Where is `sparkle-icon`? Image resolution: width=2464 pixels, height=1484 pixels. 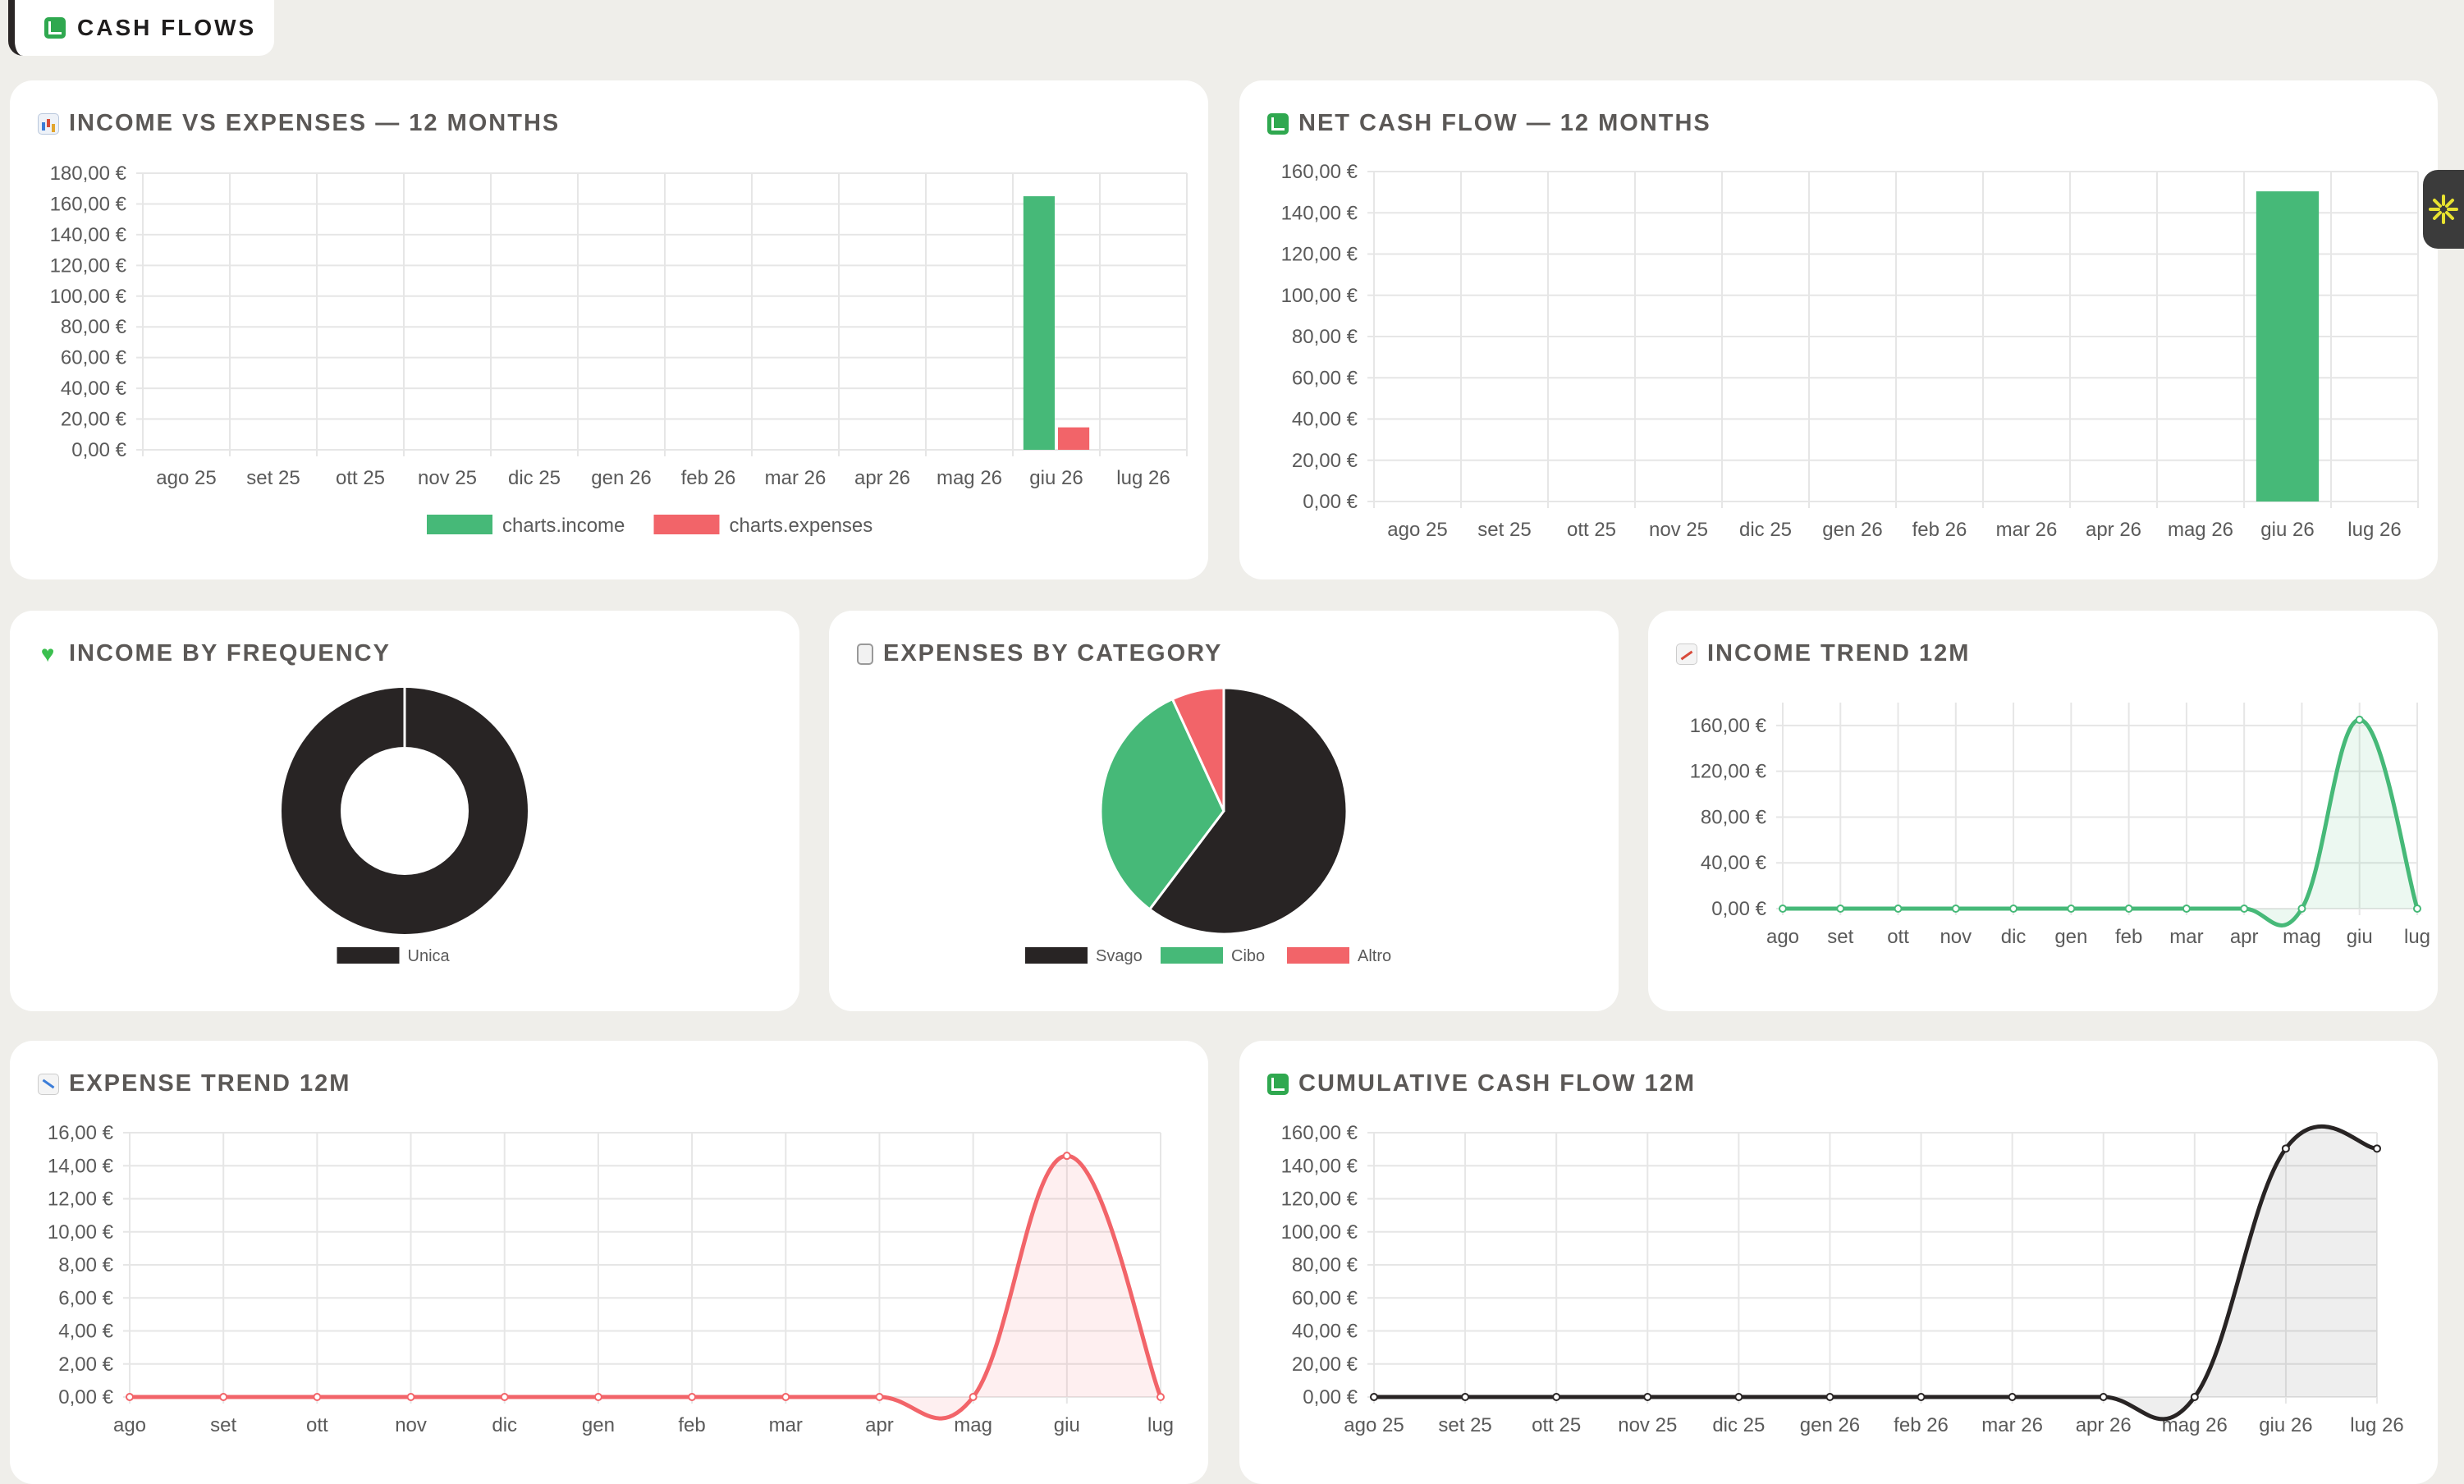 sparkle-icon is located at coordinates (2443, 209).